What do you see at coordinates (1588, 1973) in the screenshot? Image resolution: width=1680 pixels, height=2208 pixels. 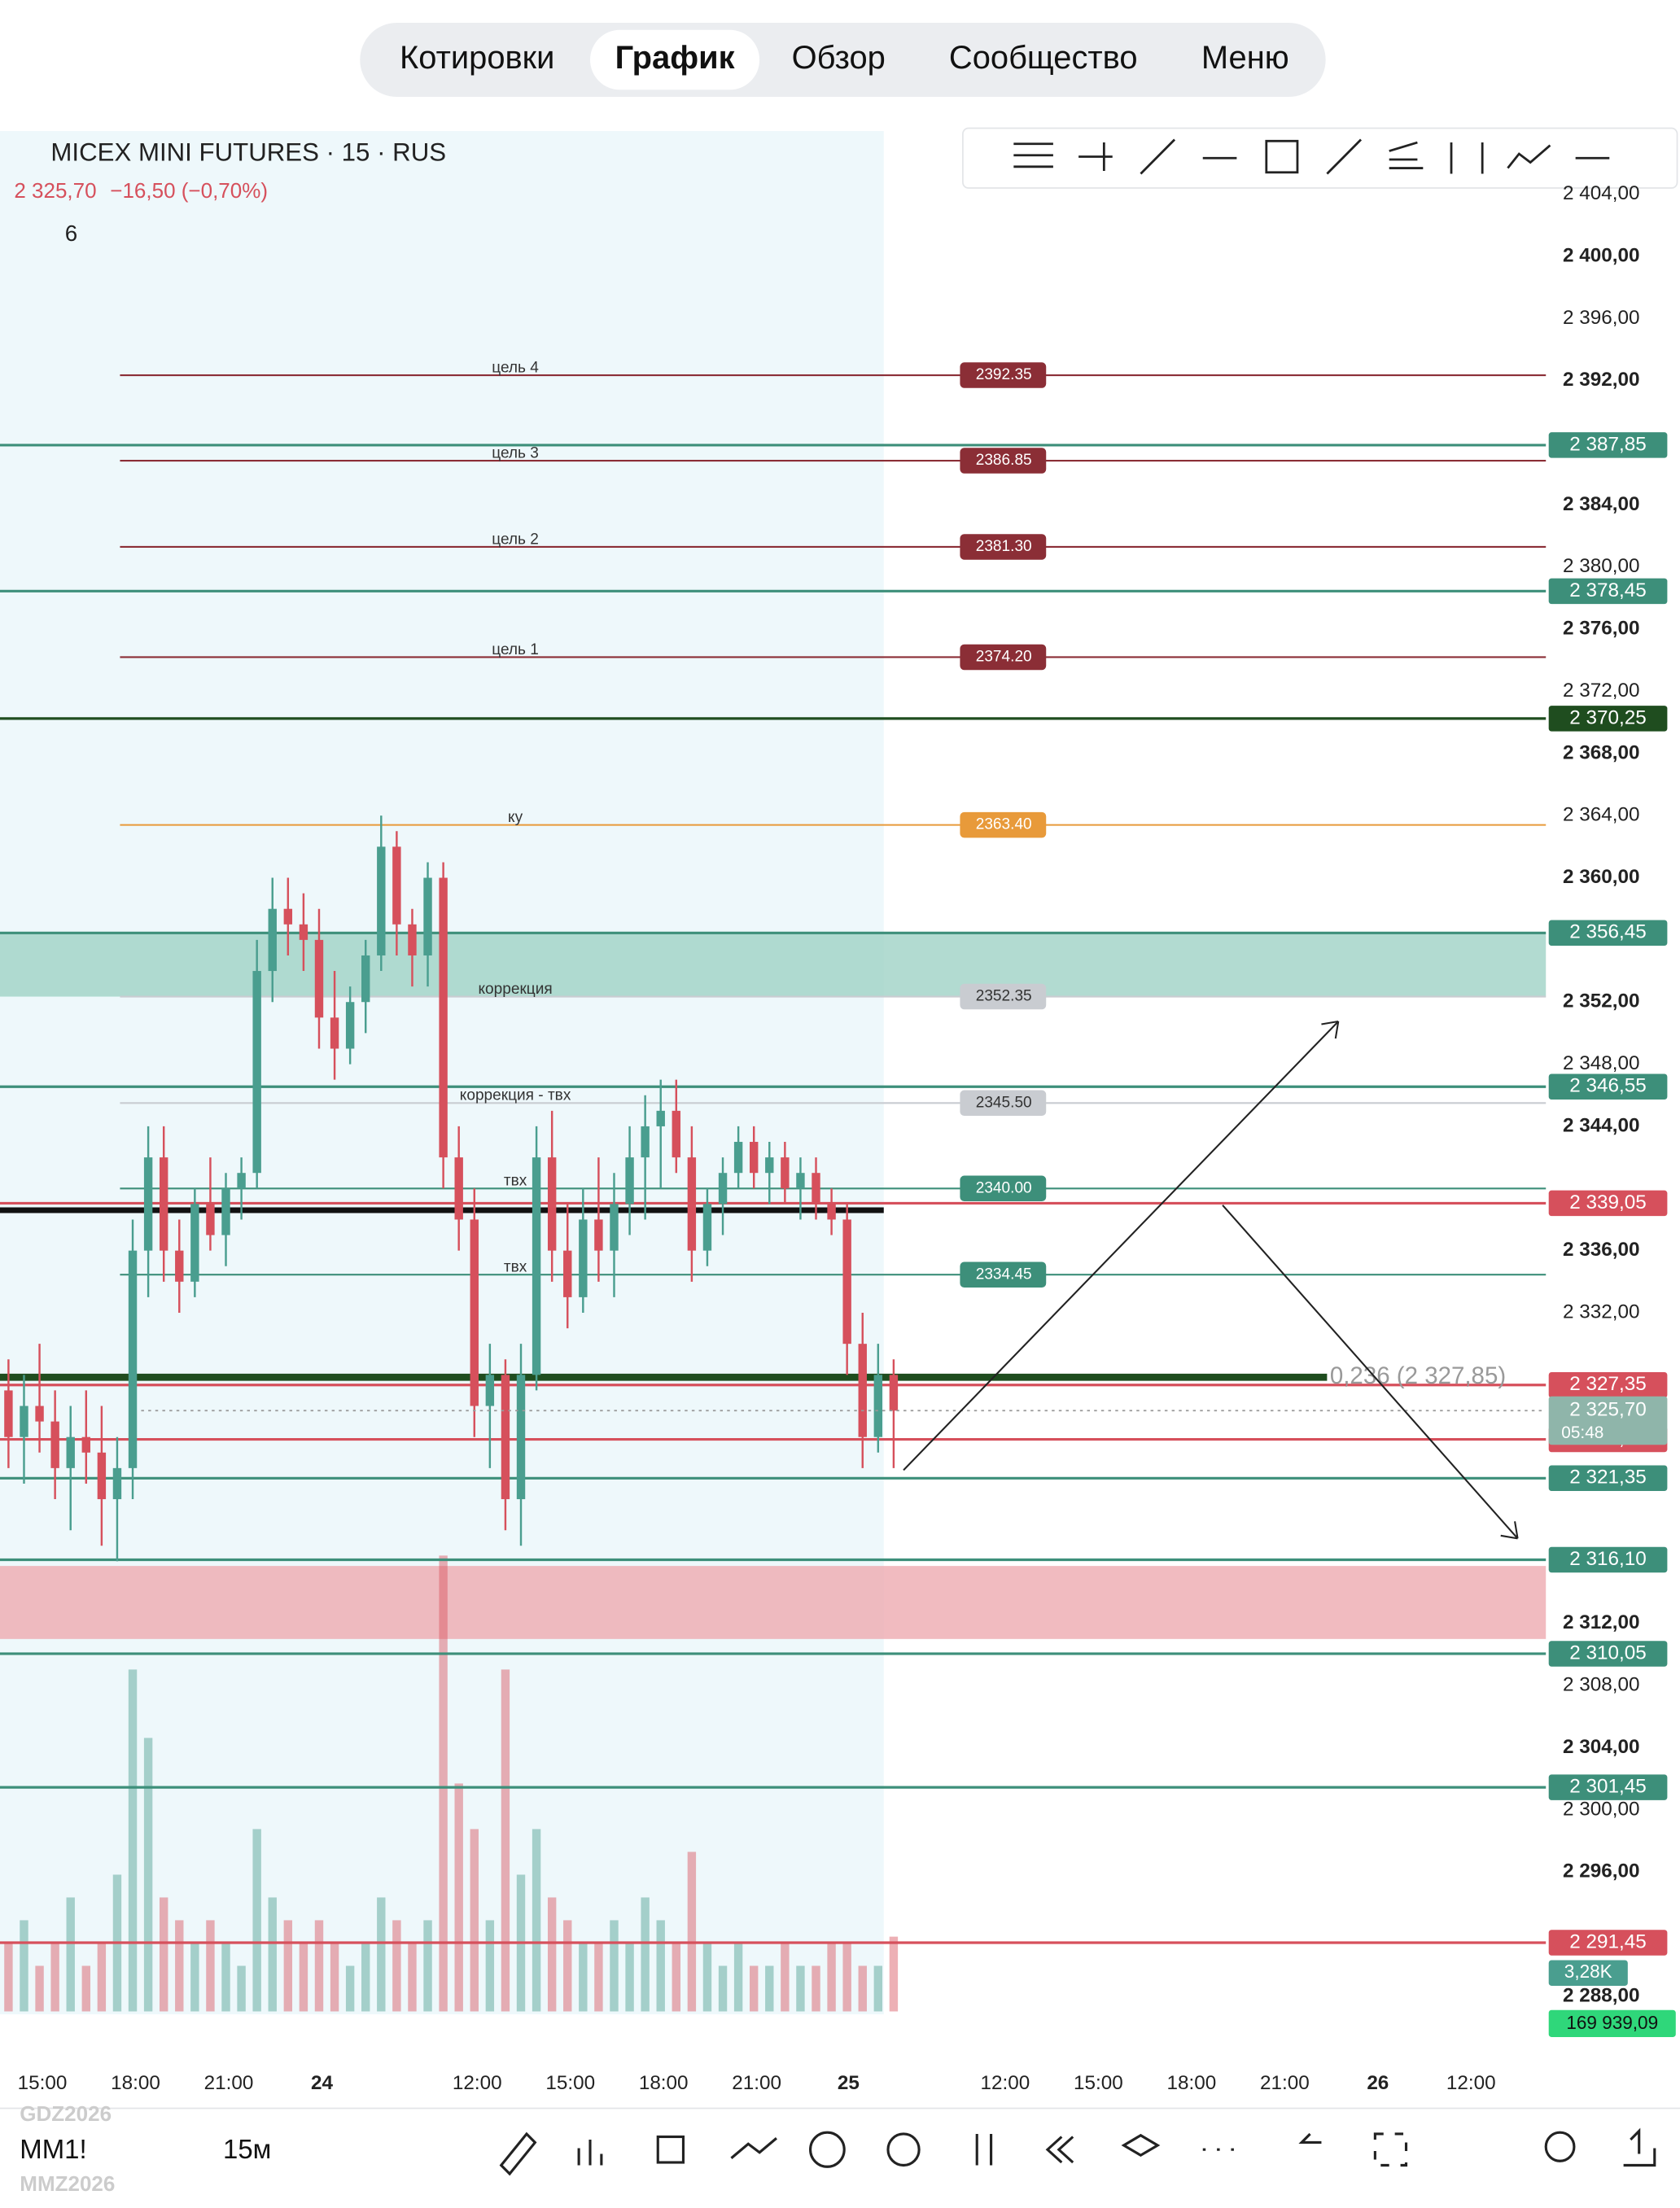 I see `volume-badge` at bounding box center [1588, 1973].